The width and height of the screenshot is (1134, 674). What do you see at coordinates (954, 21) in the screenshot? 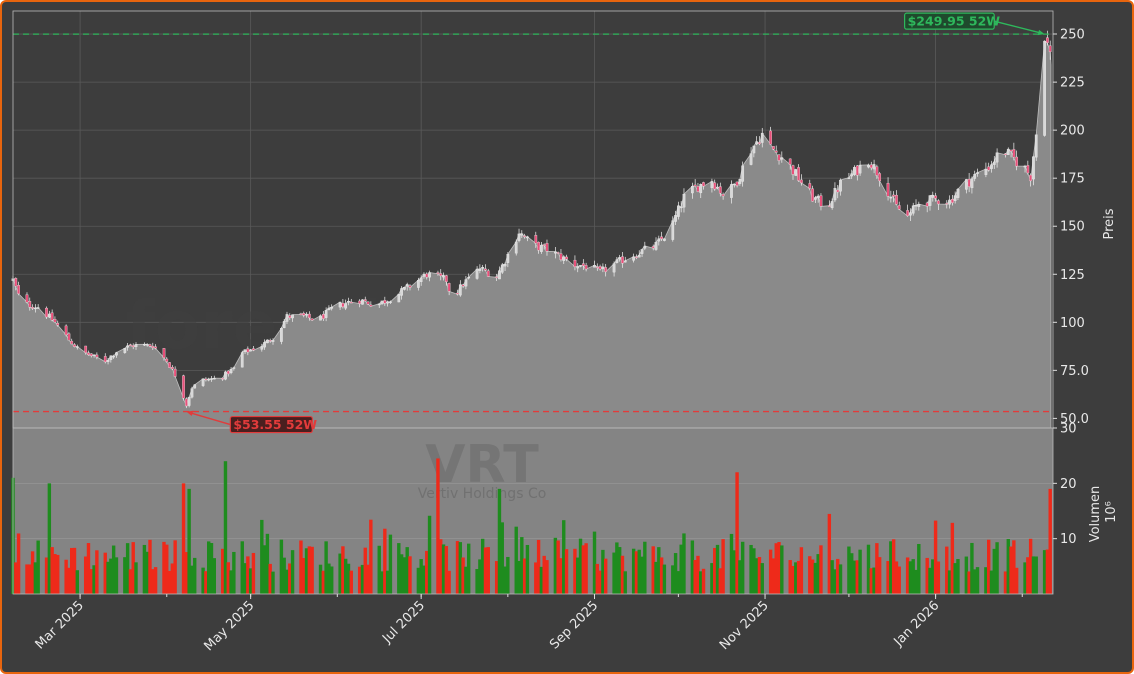
I see `annotation-label: $249.95 52W` at bounding box center [954, 21].